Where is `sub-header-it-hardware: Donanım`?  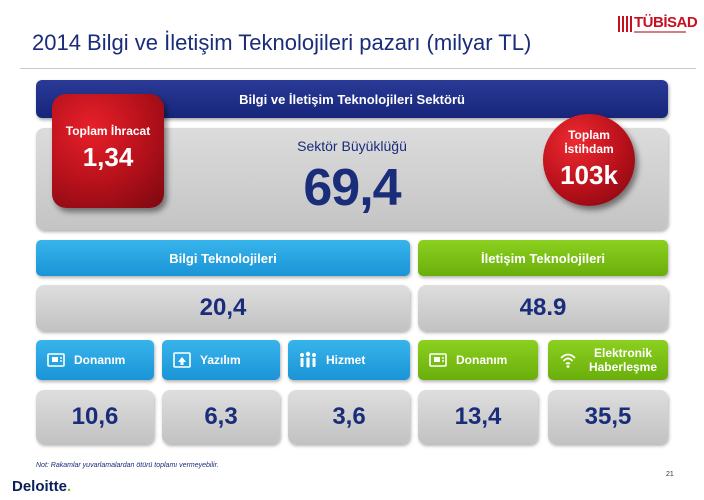 sub-header-it-hardware: Donanım is located at coordinates (95, 360).